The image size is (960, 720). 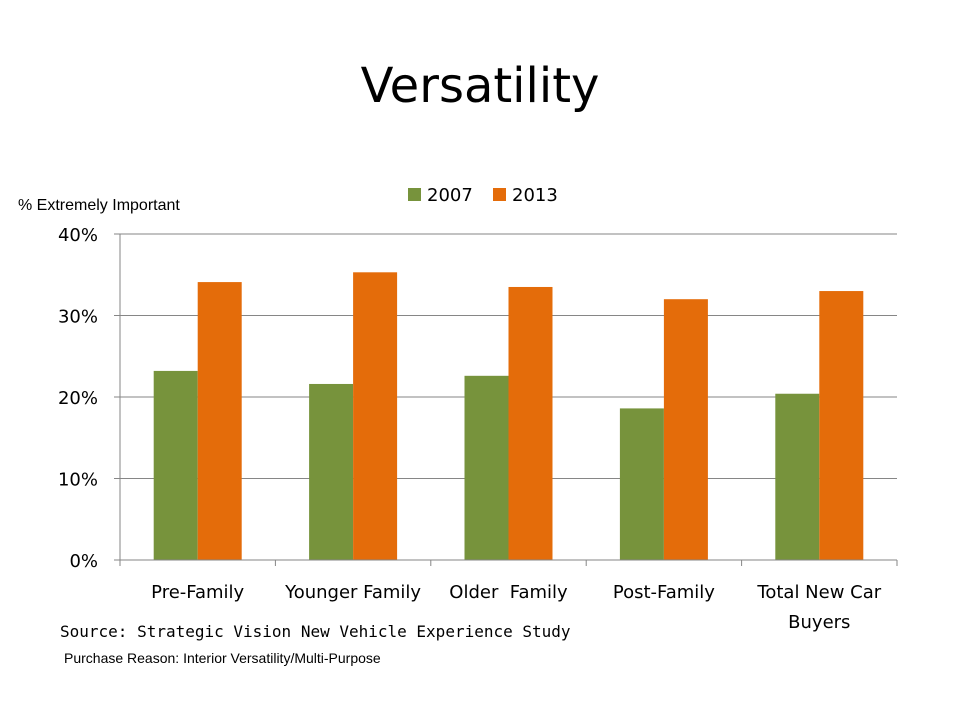 I want to click on x-tick-label: Younger Family, so click(x=352, y=592).